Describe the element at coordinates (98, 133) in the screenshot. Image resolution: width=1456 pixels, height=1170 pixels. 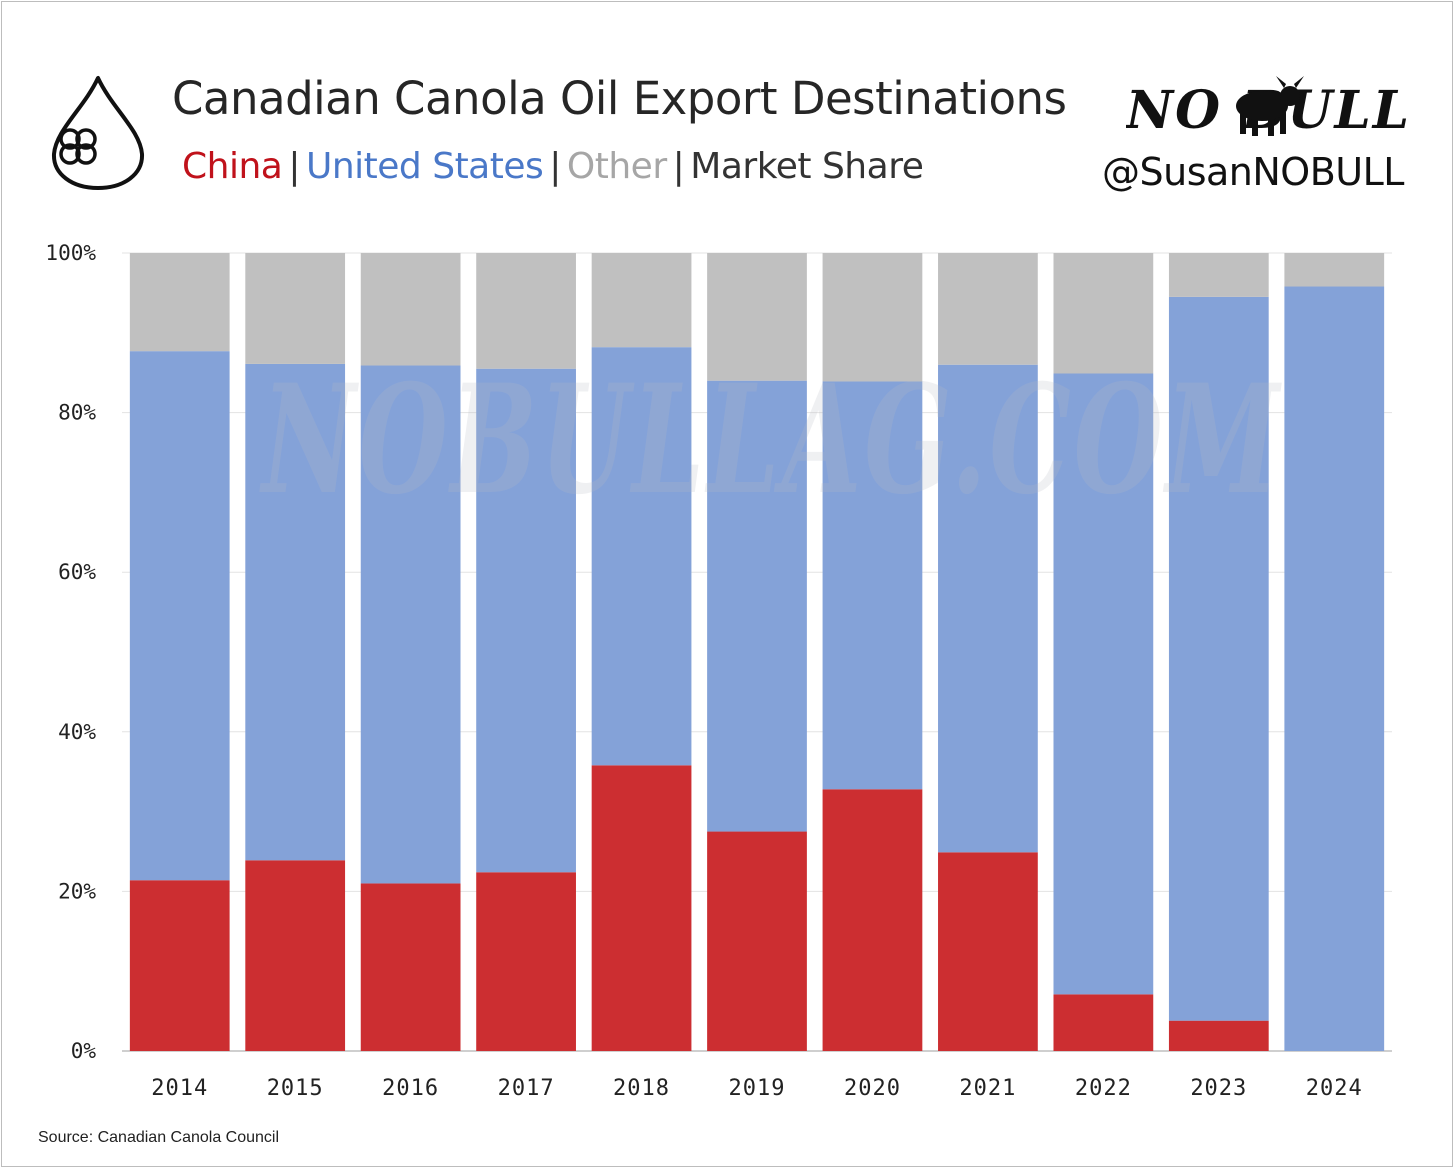
I see `canola-drop-icon` at that location.